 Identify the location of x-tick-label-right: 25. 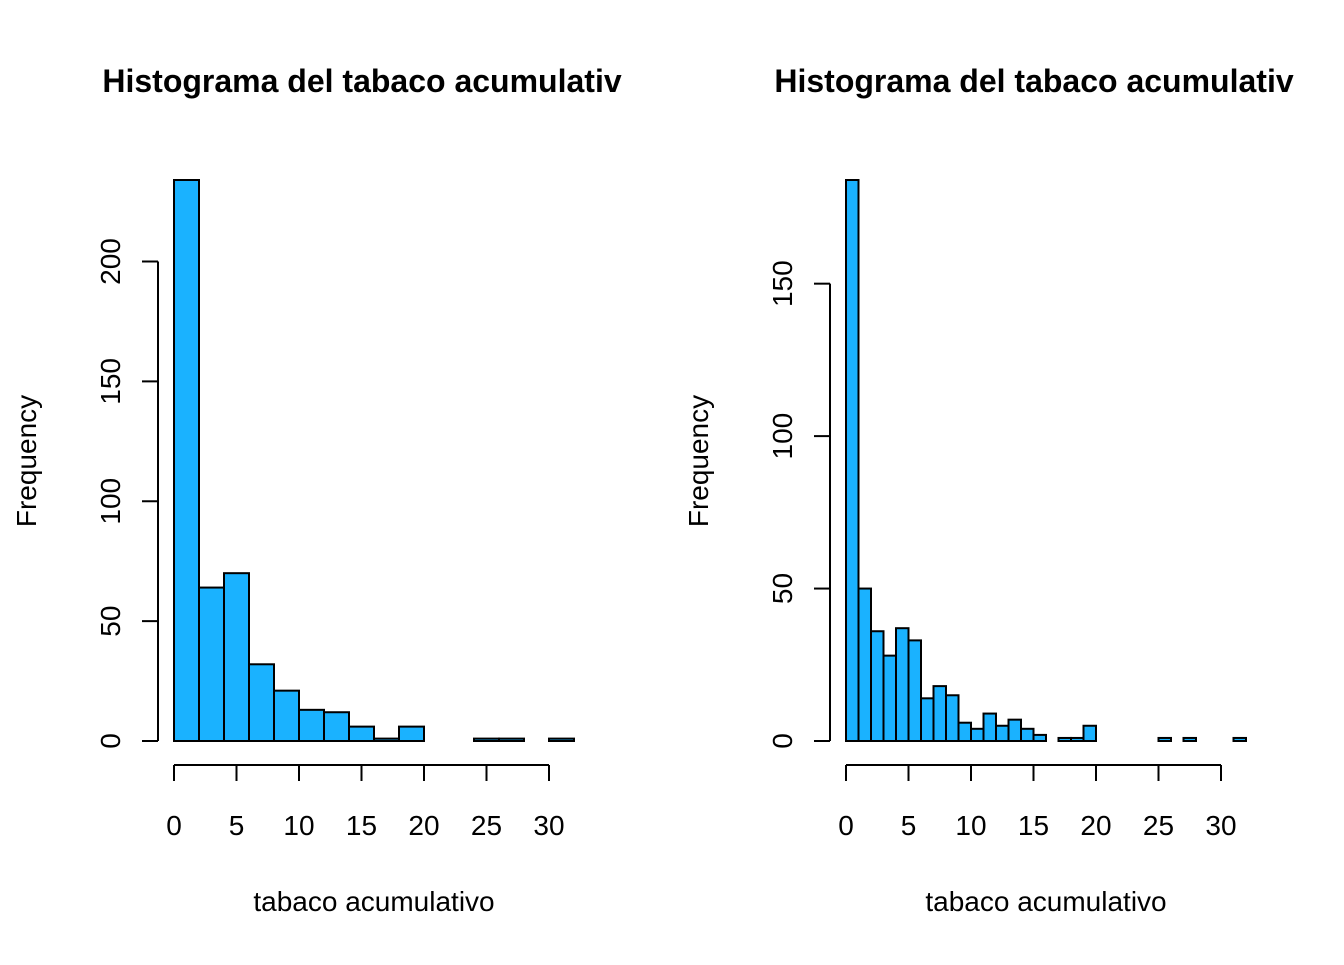
(1158, 825).